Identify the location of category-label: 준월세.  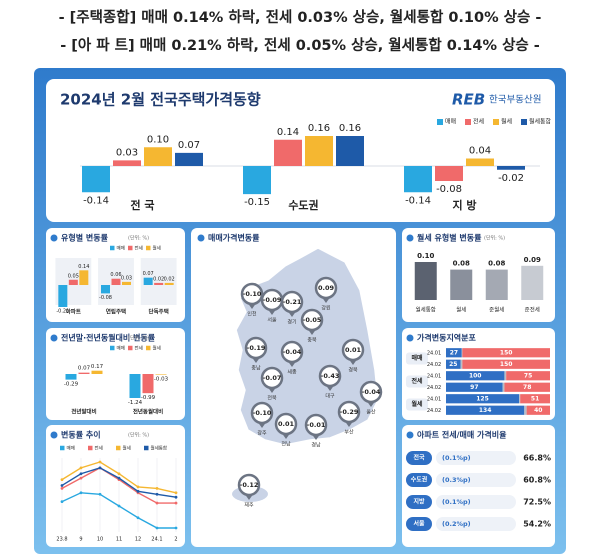
(496, 310).